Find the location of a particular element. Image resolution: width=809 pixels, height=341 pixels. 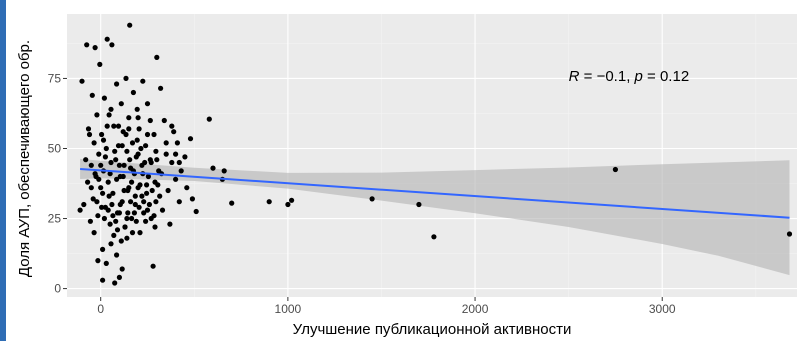

y-axis-title: Доля АУП, обеспечивающего обр. is located at coordinates (24, 158).